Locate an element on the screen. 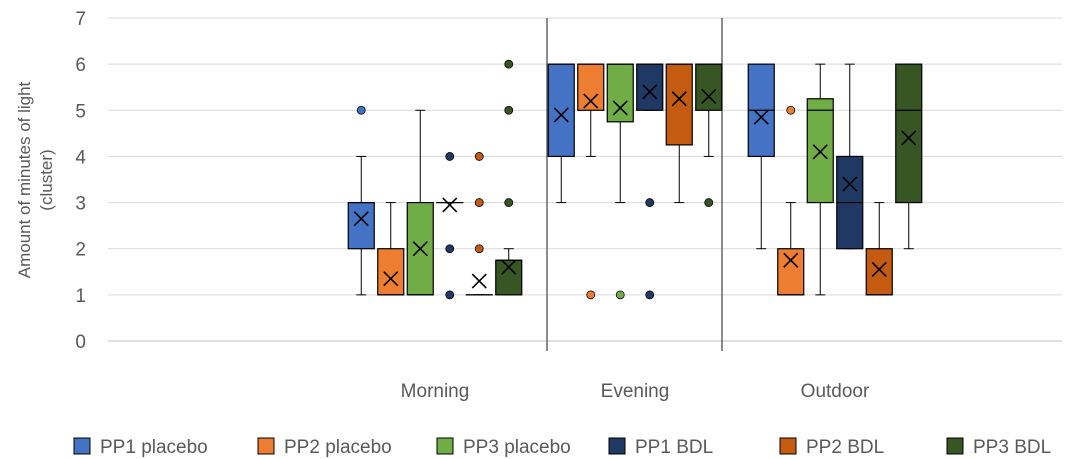 The width and height of the screenshot is (1070, 459). y-axis-title-group: Amount of minutes of light (cluster) is located at coordinates (35, 179).